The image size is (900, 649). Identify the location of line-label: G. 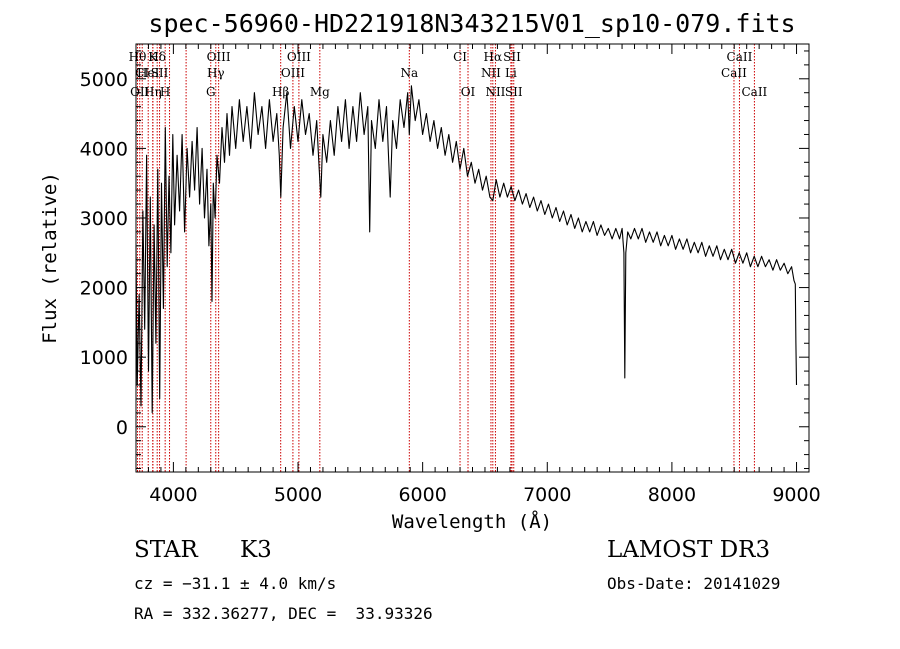
(211, 92).